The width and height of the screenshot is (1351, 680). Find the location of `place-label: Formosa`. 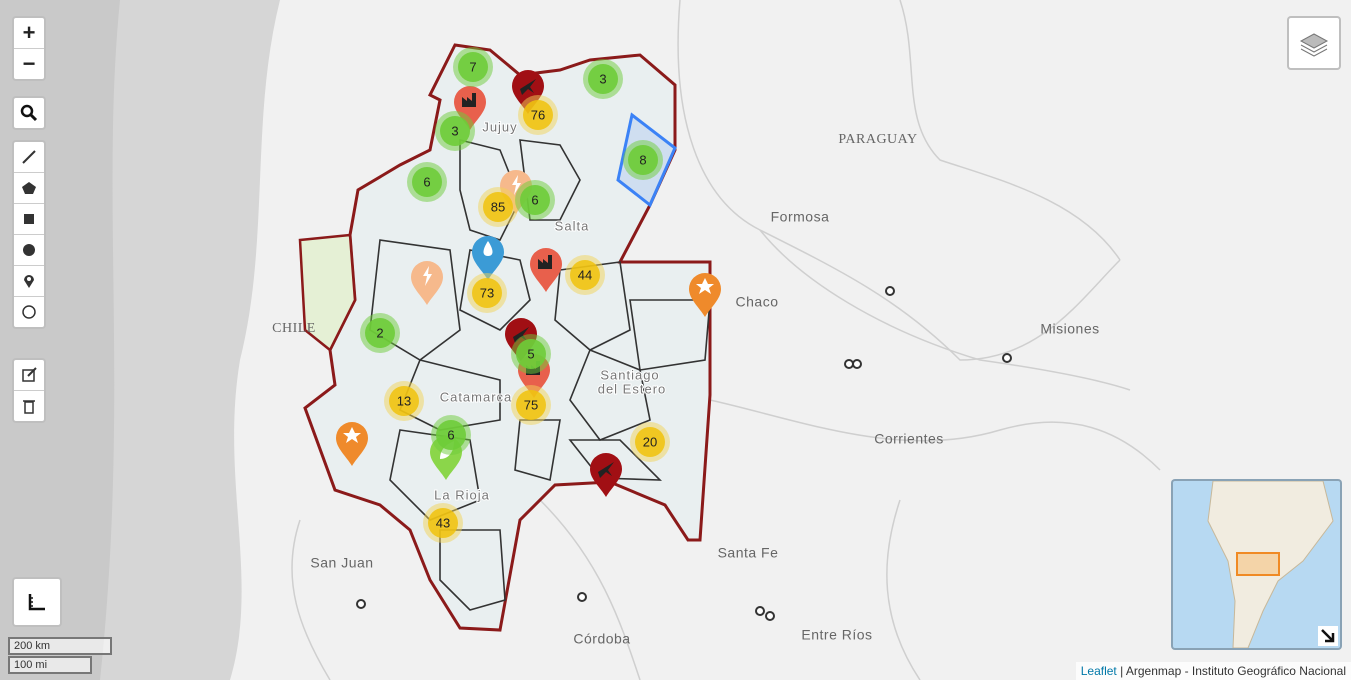

place-label: Formosa is located at coordinates (800, 217).